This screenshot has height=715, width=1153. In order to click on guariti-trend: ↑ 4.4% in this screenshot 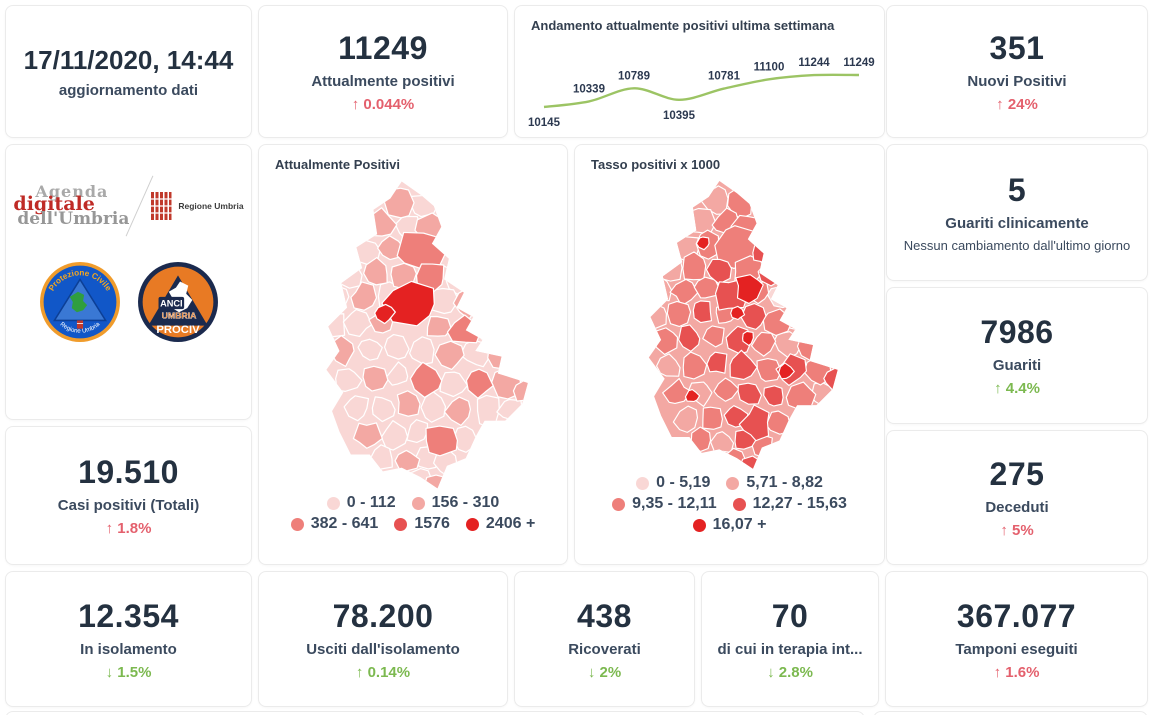, I will do `click(1017, 388)`.